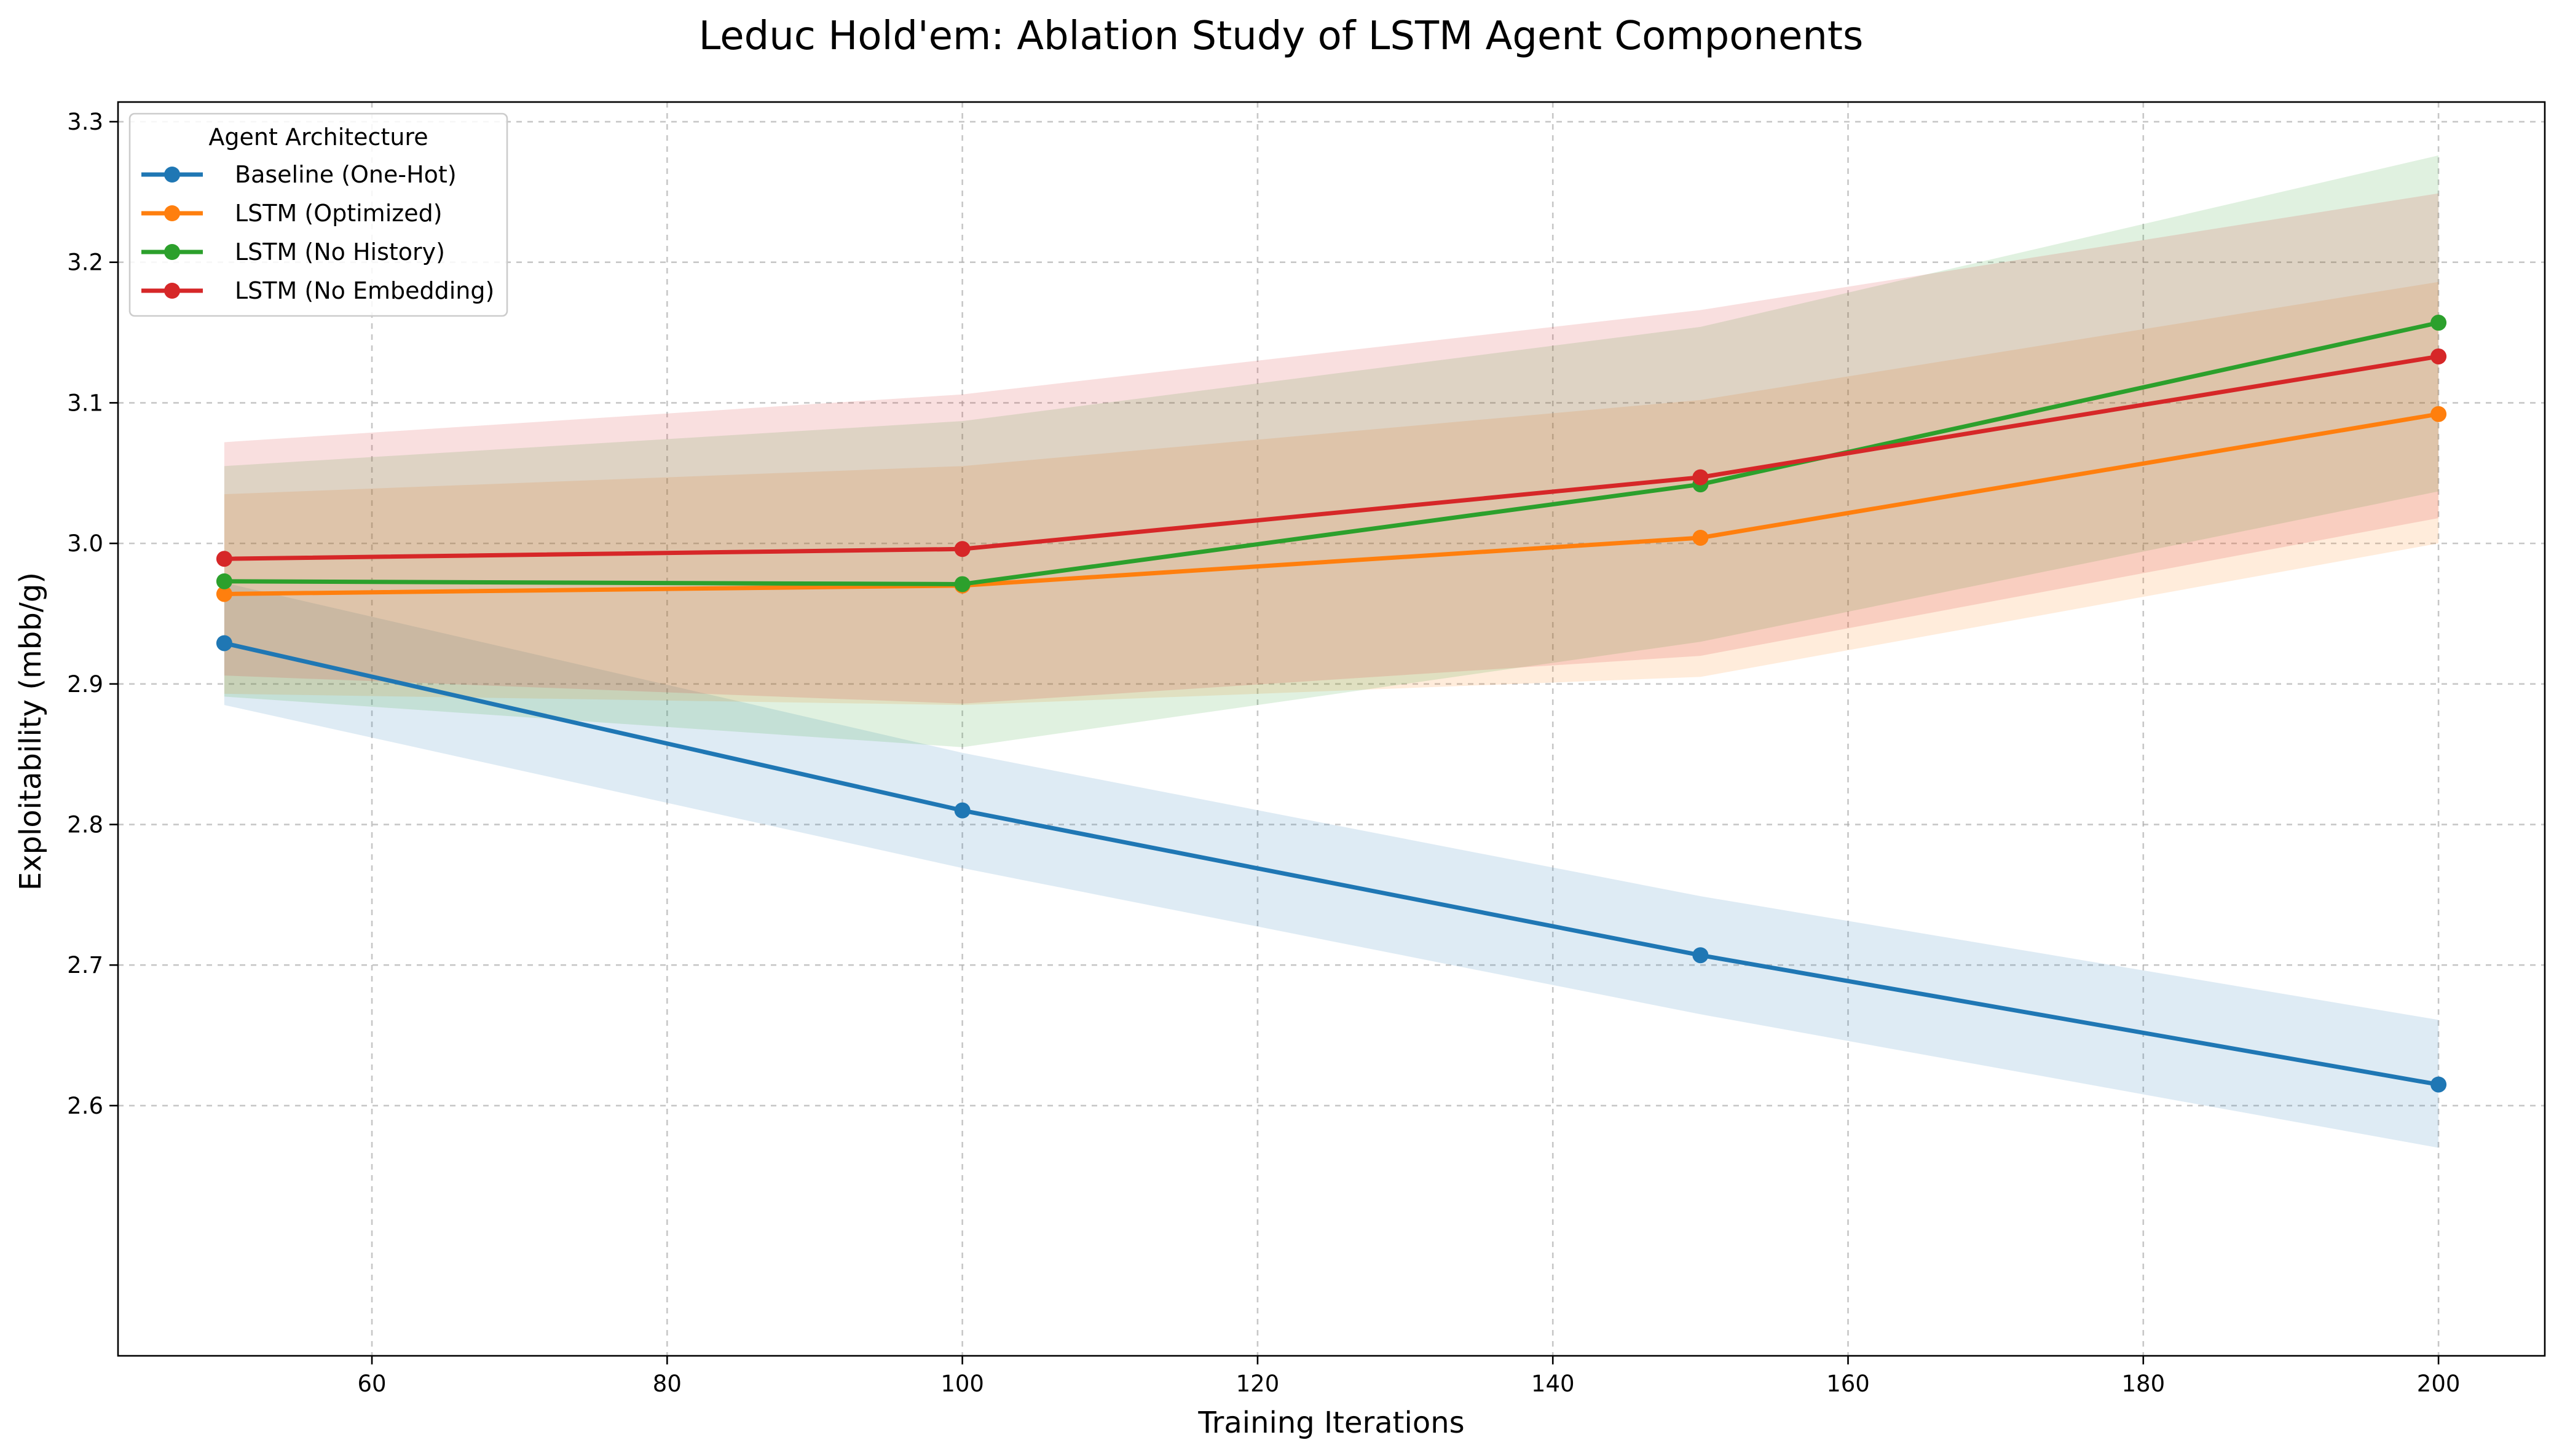 The height and width of the screenshot is (1456, 2562). I want to click on y-ticks: 2.6 2.7 2.8 2.9 3.0 3.1 3.2 3.3, so click(92, 614).